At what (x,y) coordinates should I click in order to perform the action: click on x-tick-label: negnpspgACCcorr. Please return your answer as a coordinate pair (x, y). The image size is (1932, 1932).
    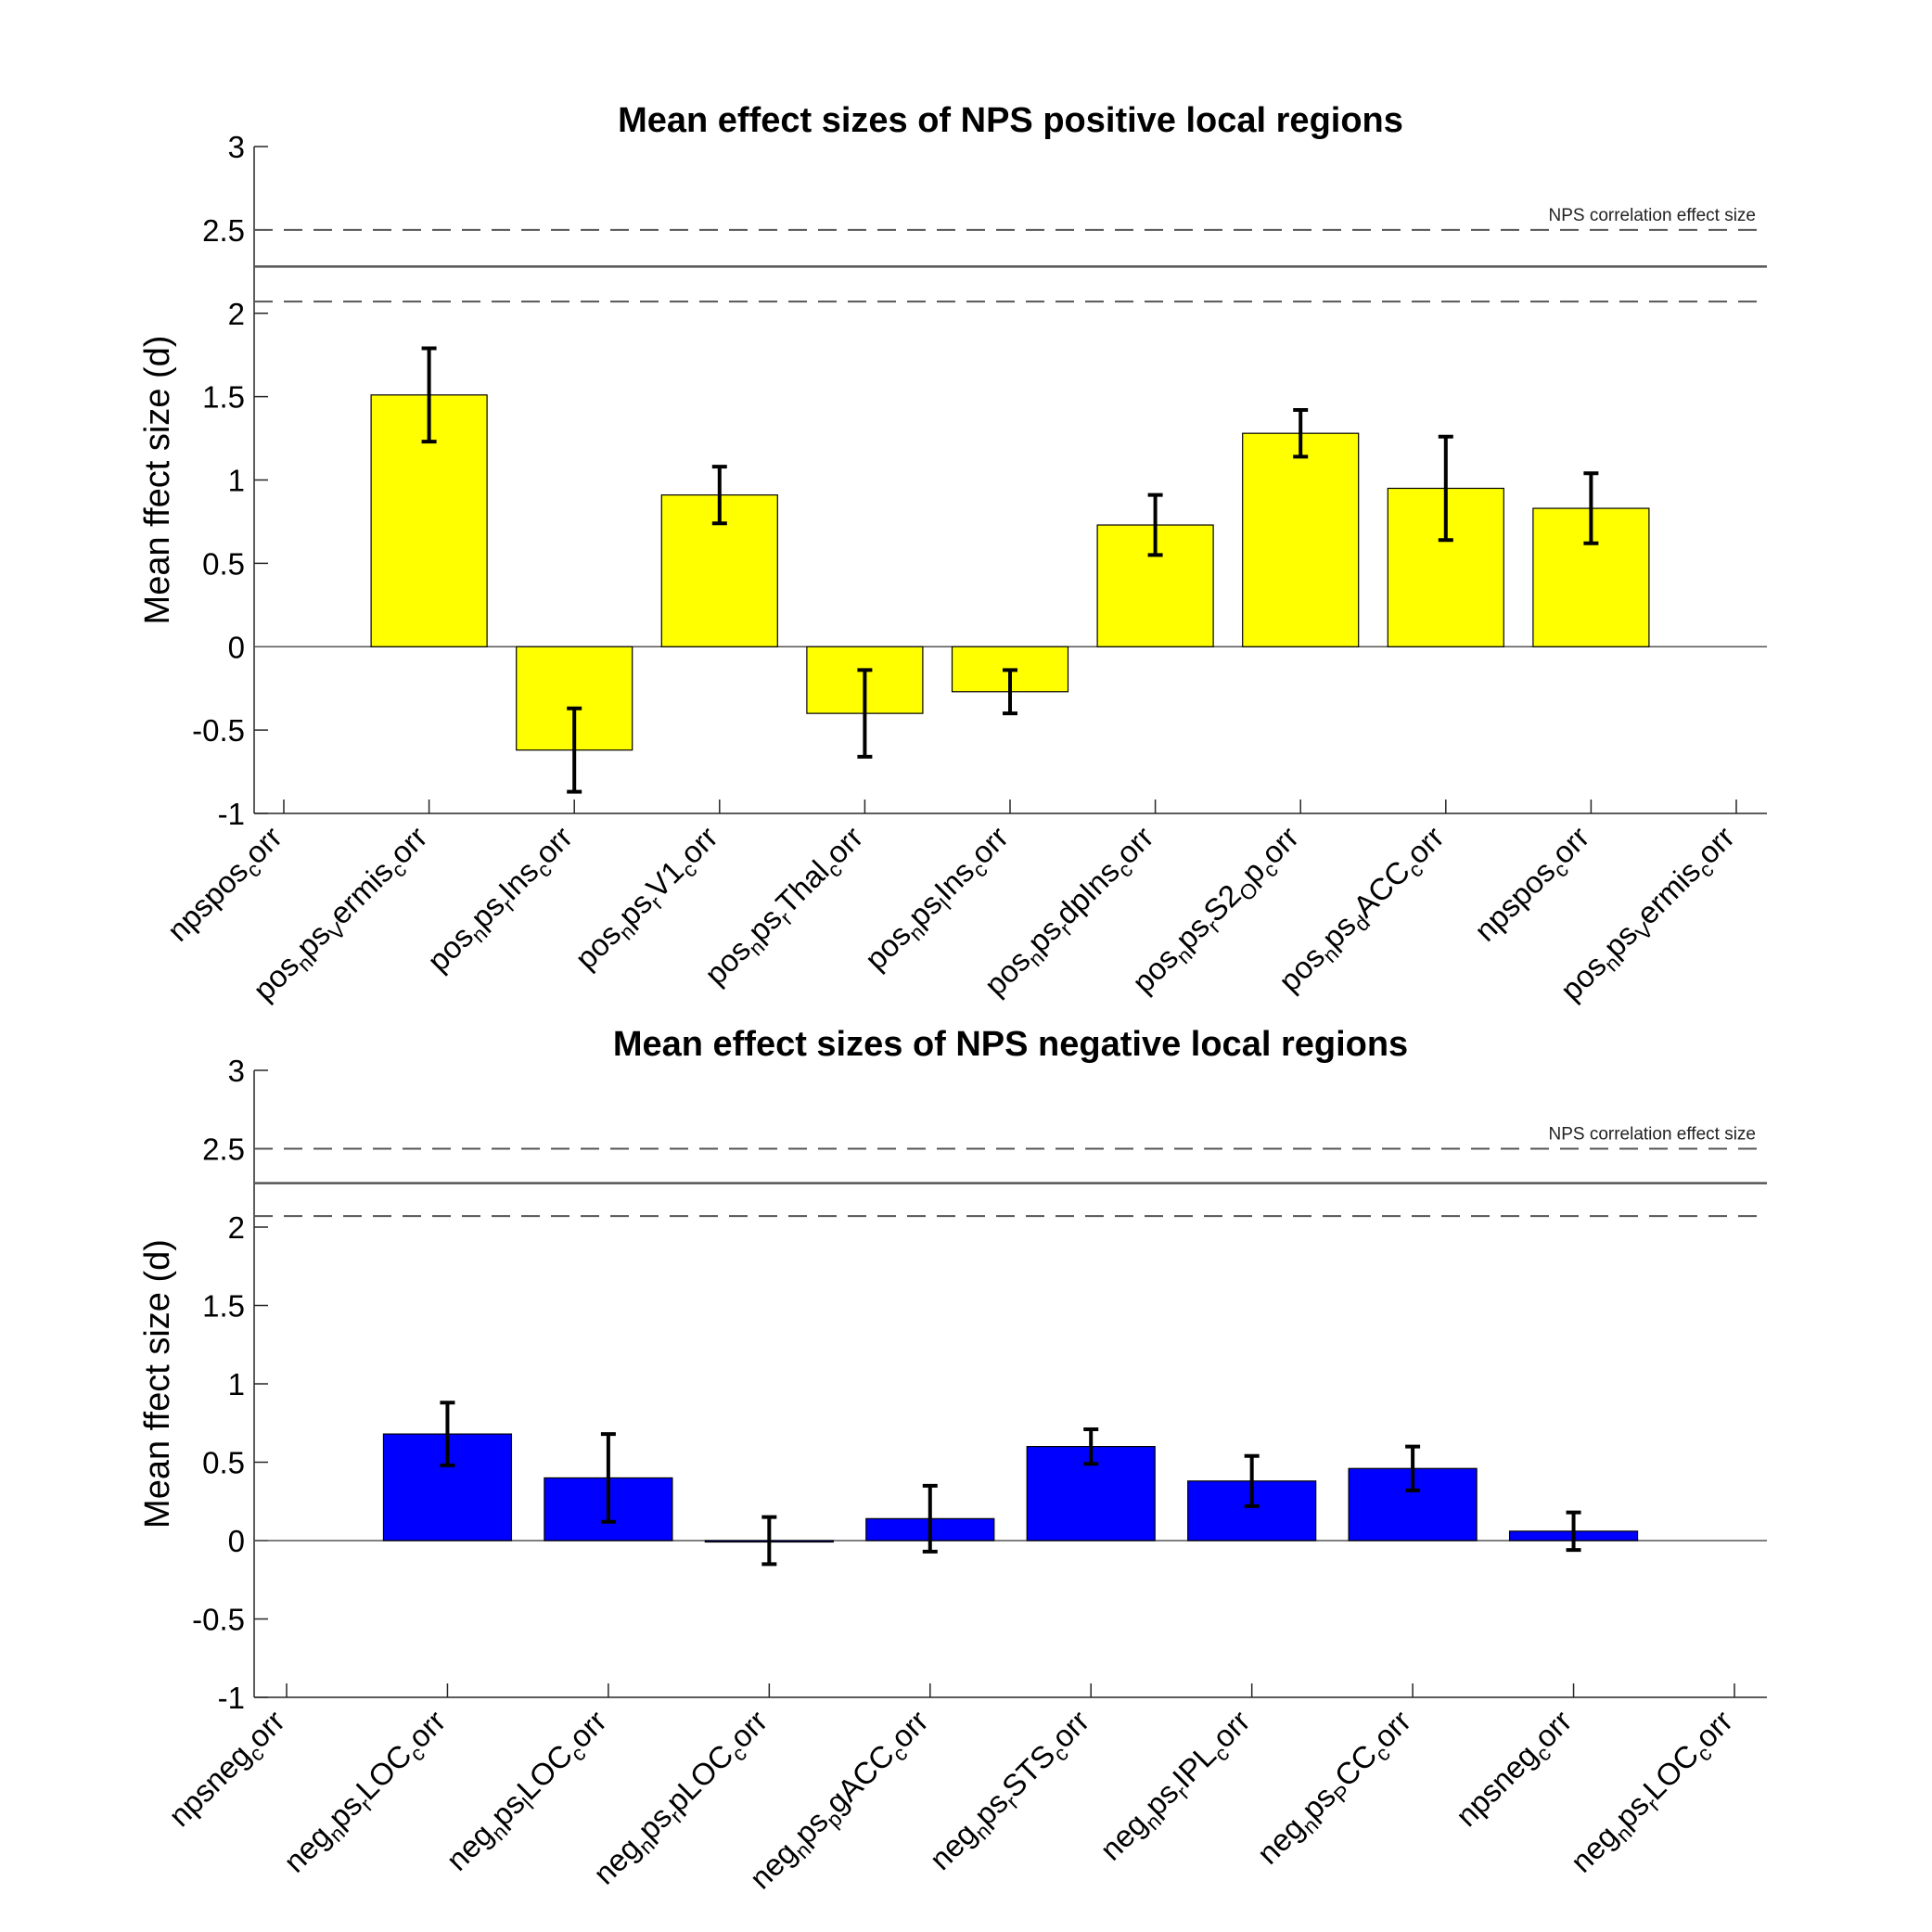
    Looking at the image, I should click on (841, 1802).